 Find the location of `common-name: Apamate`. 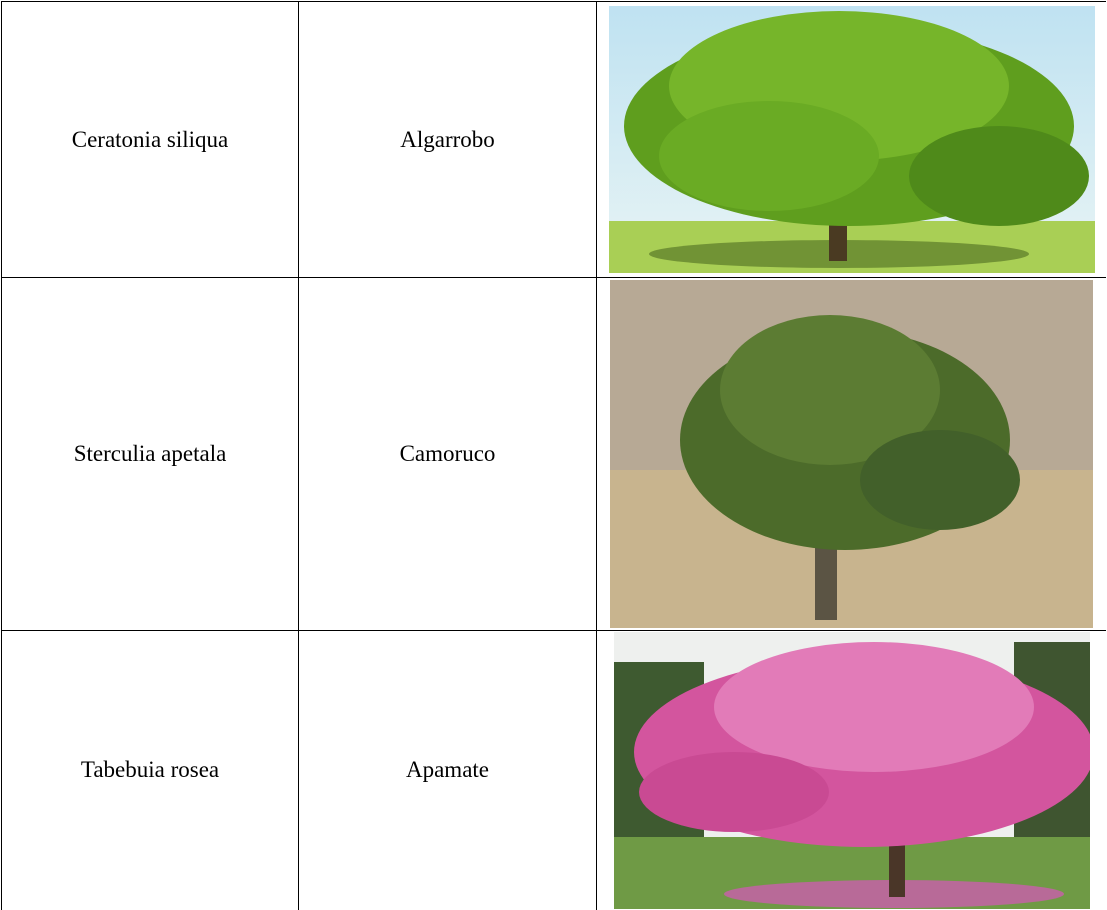

common-name: Apamate is located at coordinates (447, 770).